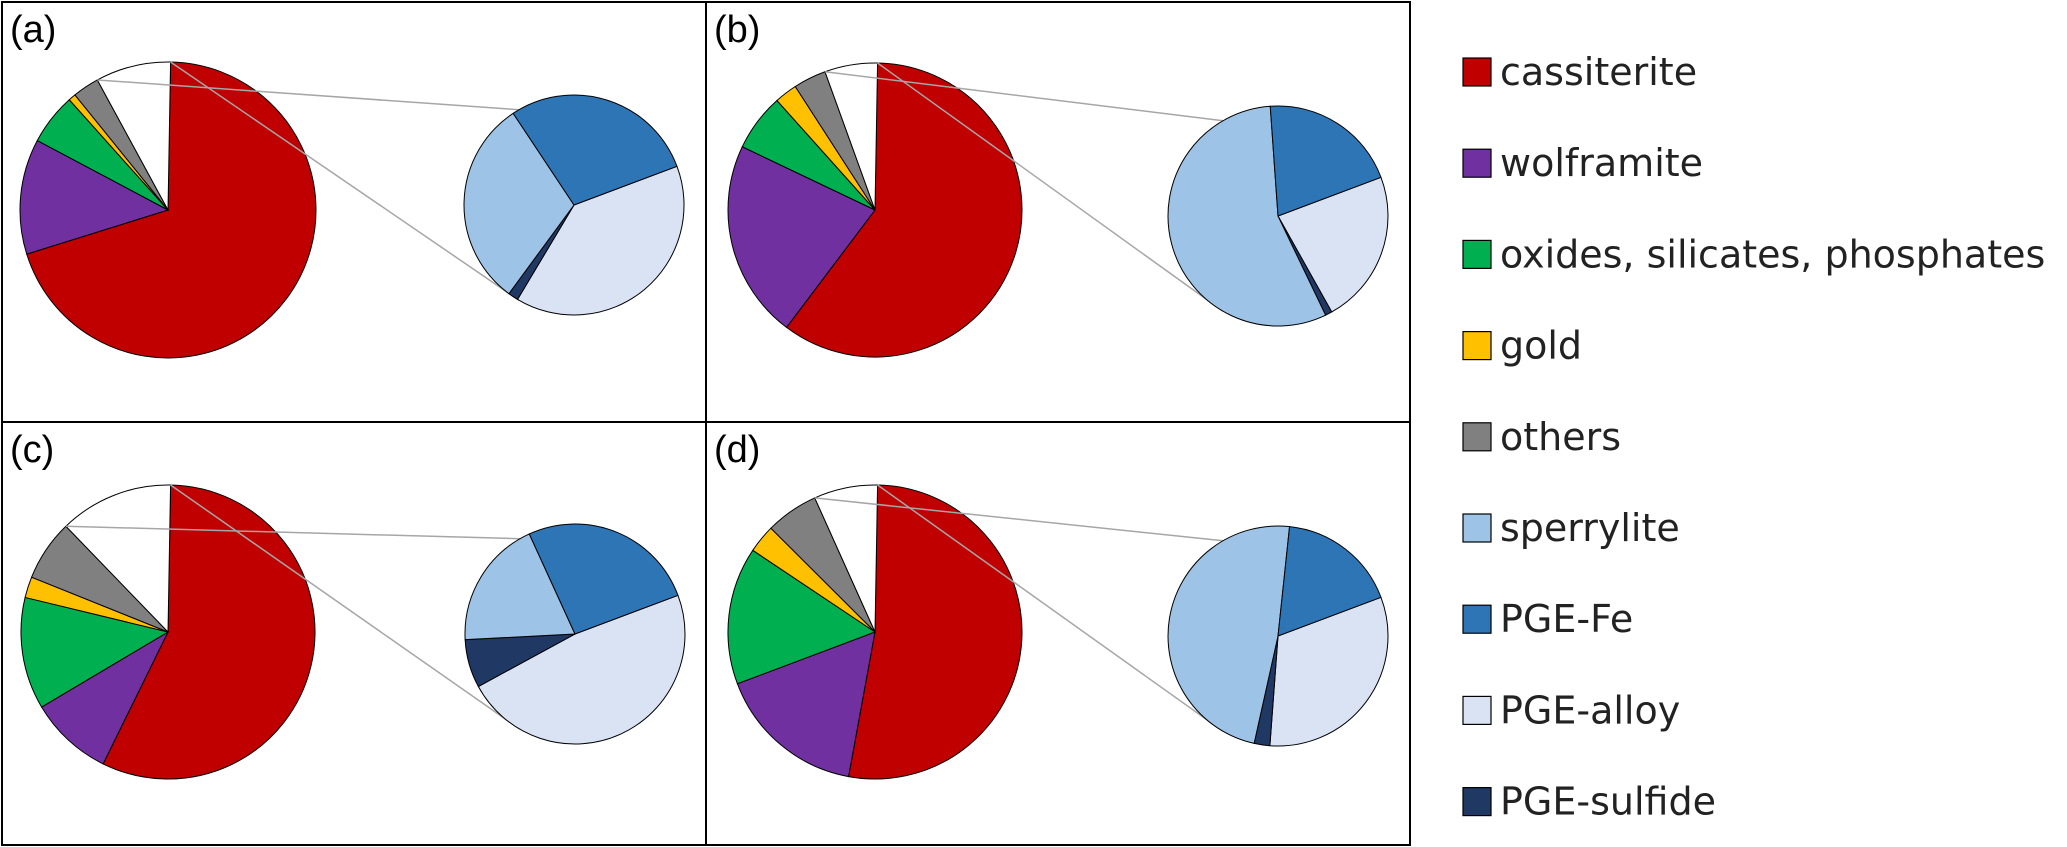 The image size is (2067, 847). Describe the element at coordinates (737, 30) in the screenshot. I see `panel-label: (b)` at that location.